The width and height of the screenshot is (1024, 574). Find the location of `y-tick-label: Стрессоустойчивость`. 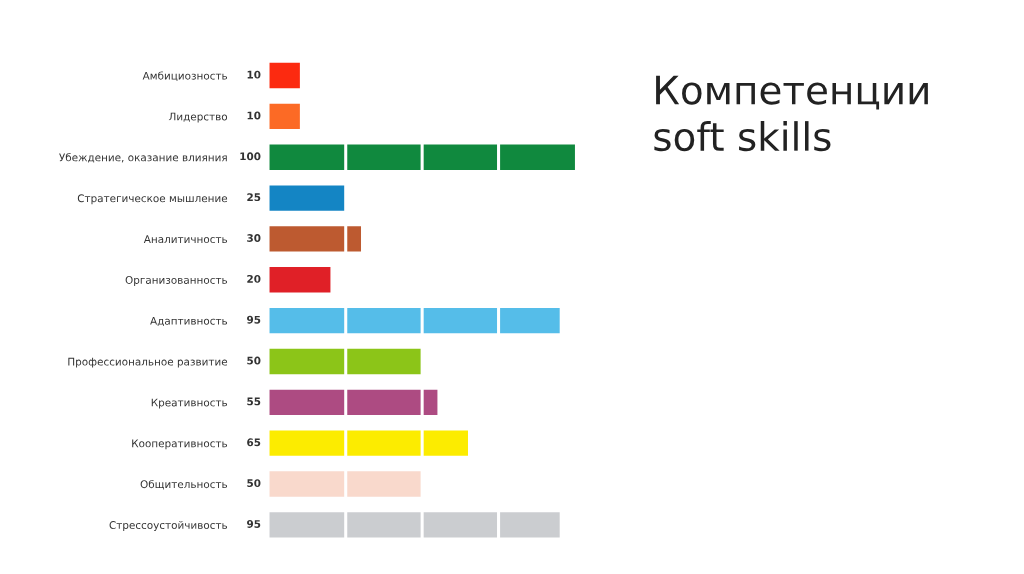

y-tick-label: Стрессоустойчивость is located at coordinates (168, 525).